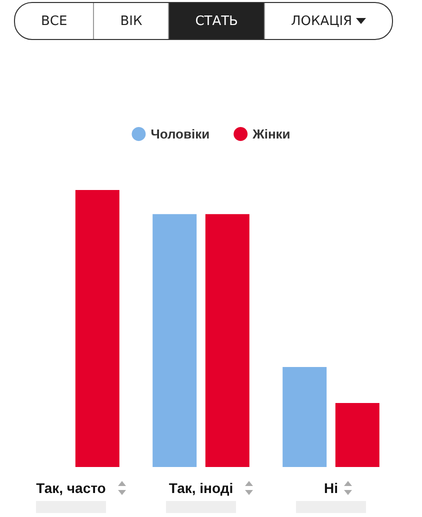 This screenshot has width=422, height=517. Describe the element at coordinates (328, 21) in the screenshot. I see `text: ЛОКАЦІЯ` at that location.